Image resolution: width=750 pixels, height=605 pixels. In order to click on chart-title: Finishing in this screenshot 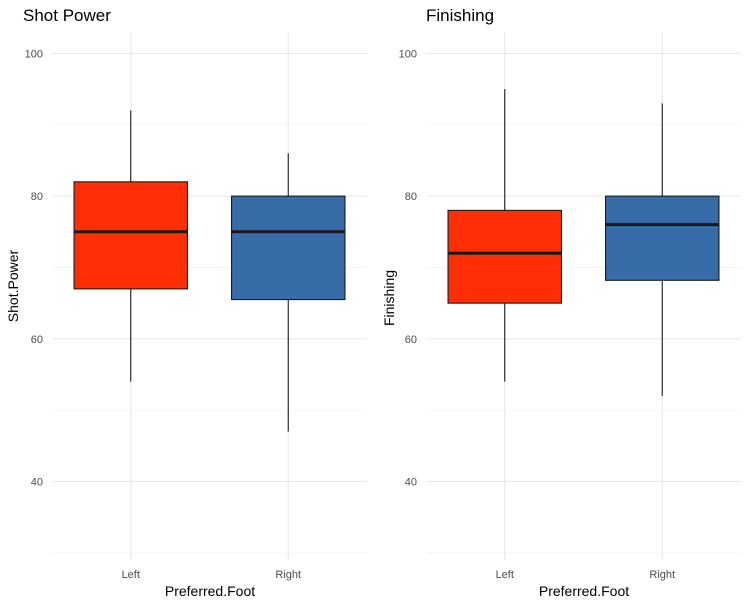, I will do `click(460, 15)`.